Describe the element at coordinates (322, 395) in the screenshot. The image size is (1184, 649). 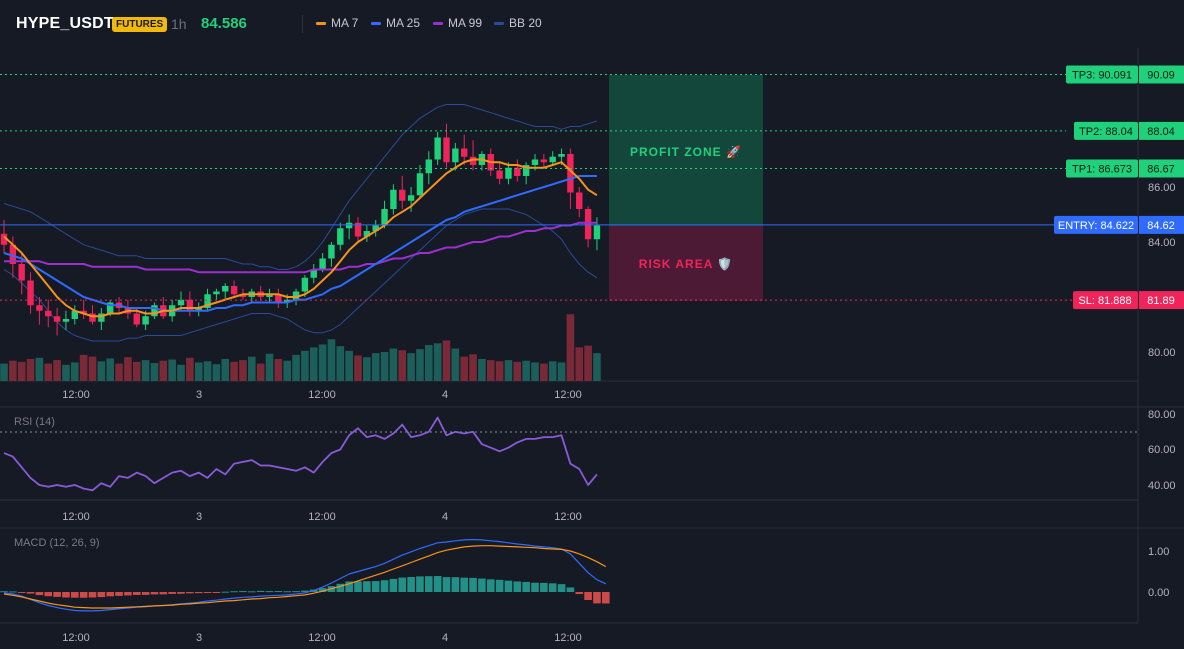
I see `time-axis-main: 12:00 3 12:00 4 12:00` at that location.